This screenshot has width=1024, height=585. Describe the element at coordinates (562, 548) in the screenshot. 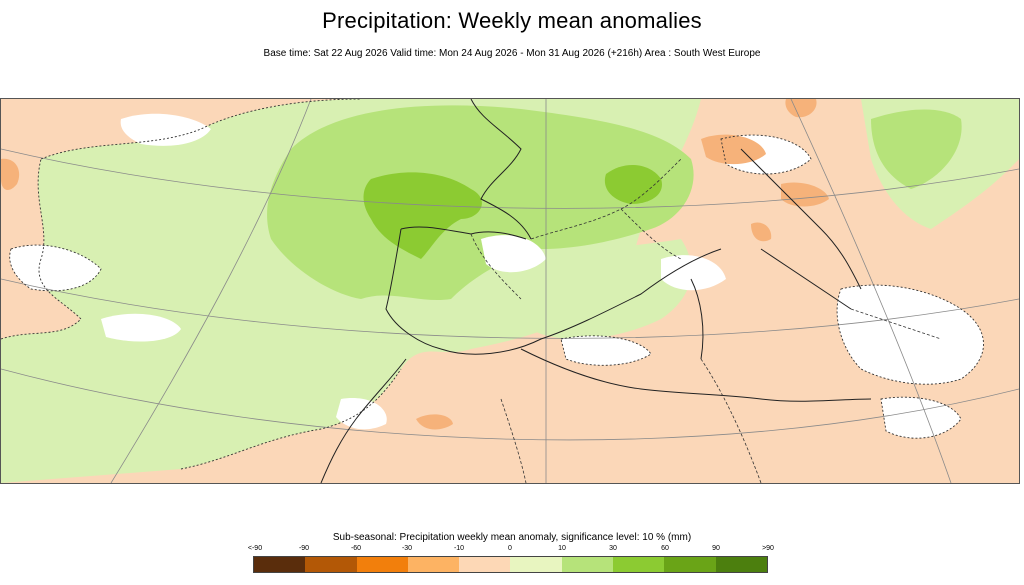

I see `legend-tick: 10` at that location.